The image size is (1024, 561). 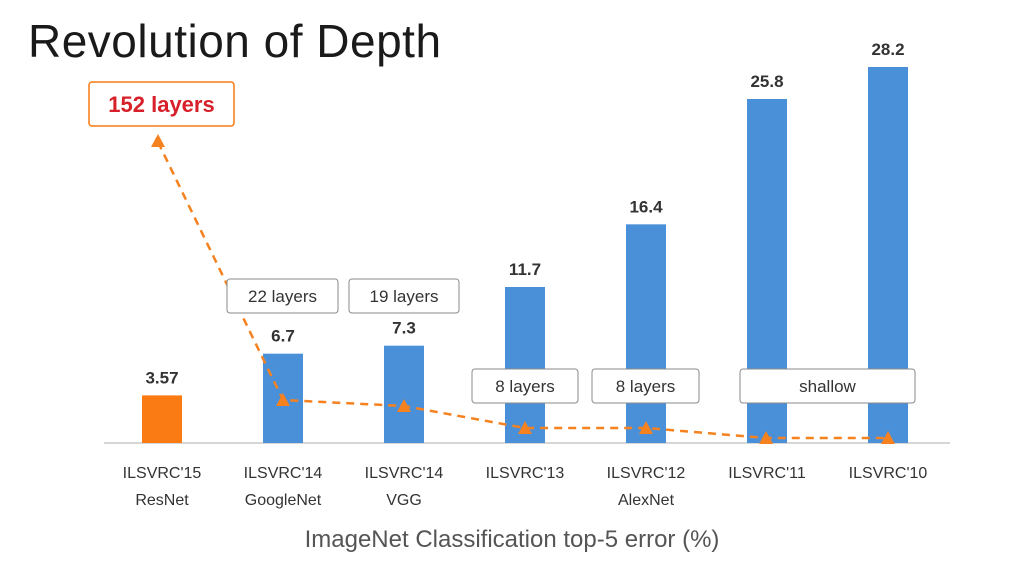 I want to click on value-label: 25.8, so click(x=766, y=81).